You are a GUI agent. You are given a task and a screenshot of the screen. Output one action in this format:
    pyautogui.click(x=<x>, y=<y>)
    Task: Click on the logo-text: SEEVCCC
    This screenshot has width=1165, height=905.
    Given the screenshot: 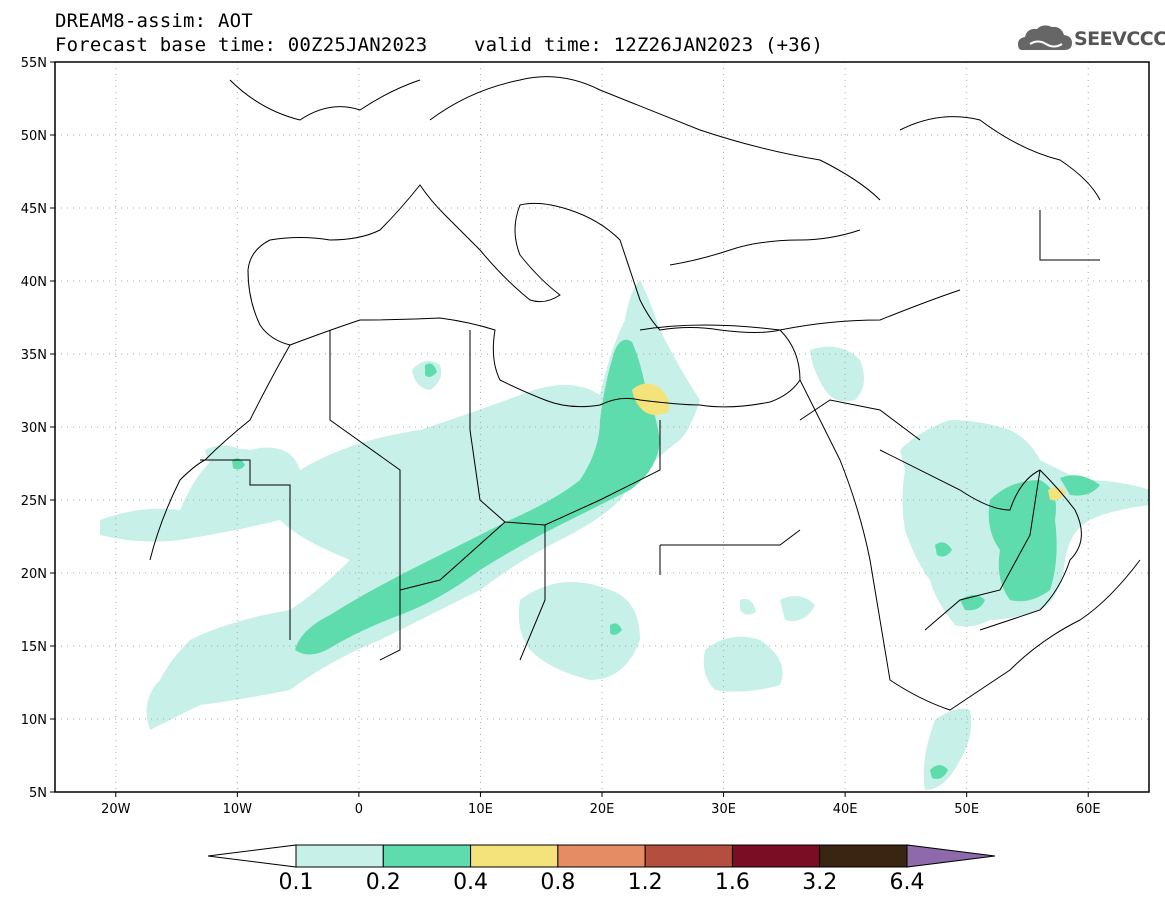 What is the action you would take?
    pyautogui.click(x=1119, y=39)
    